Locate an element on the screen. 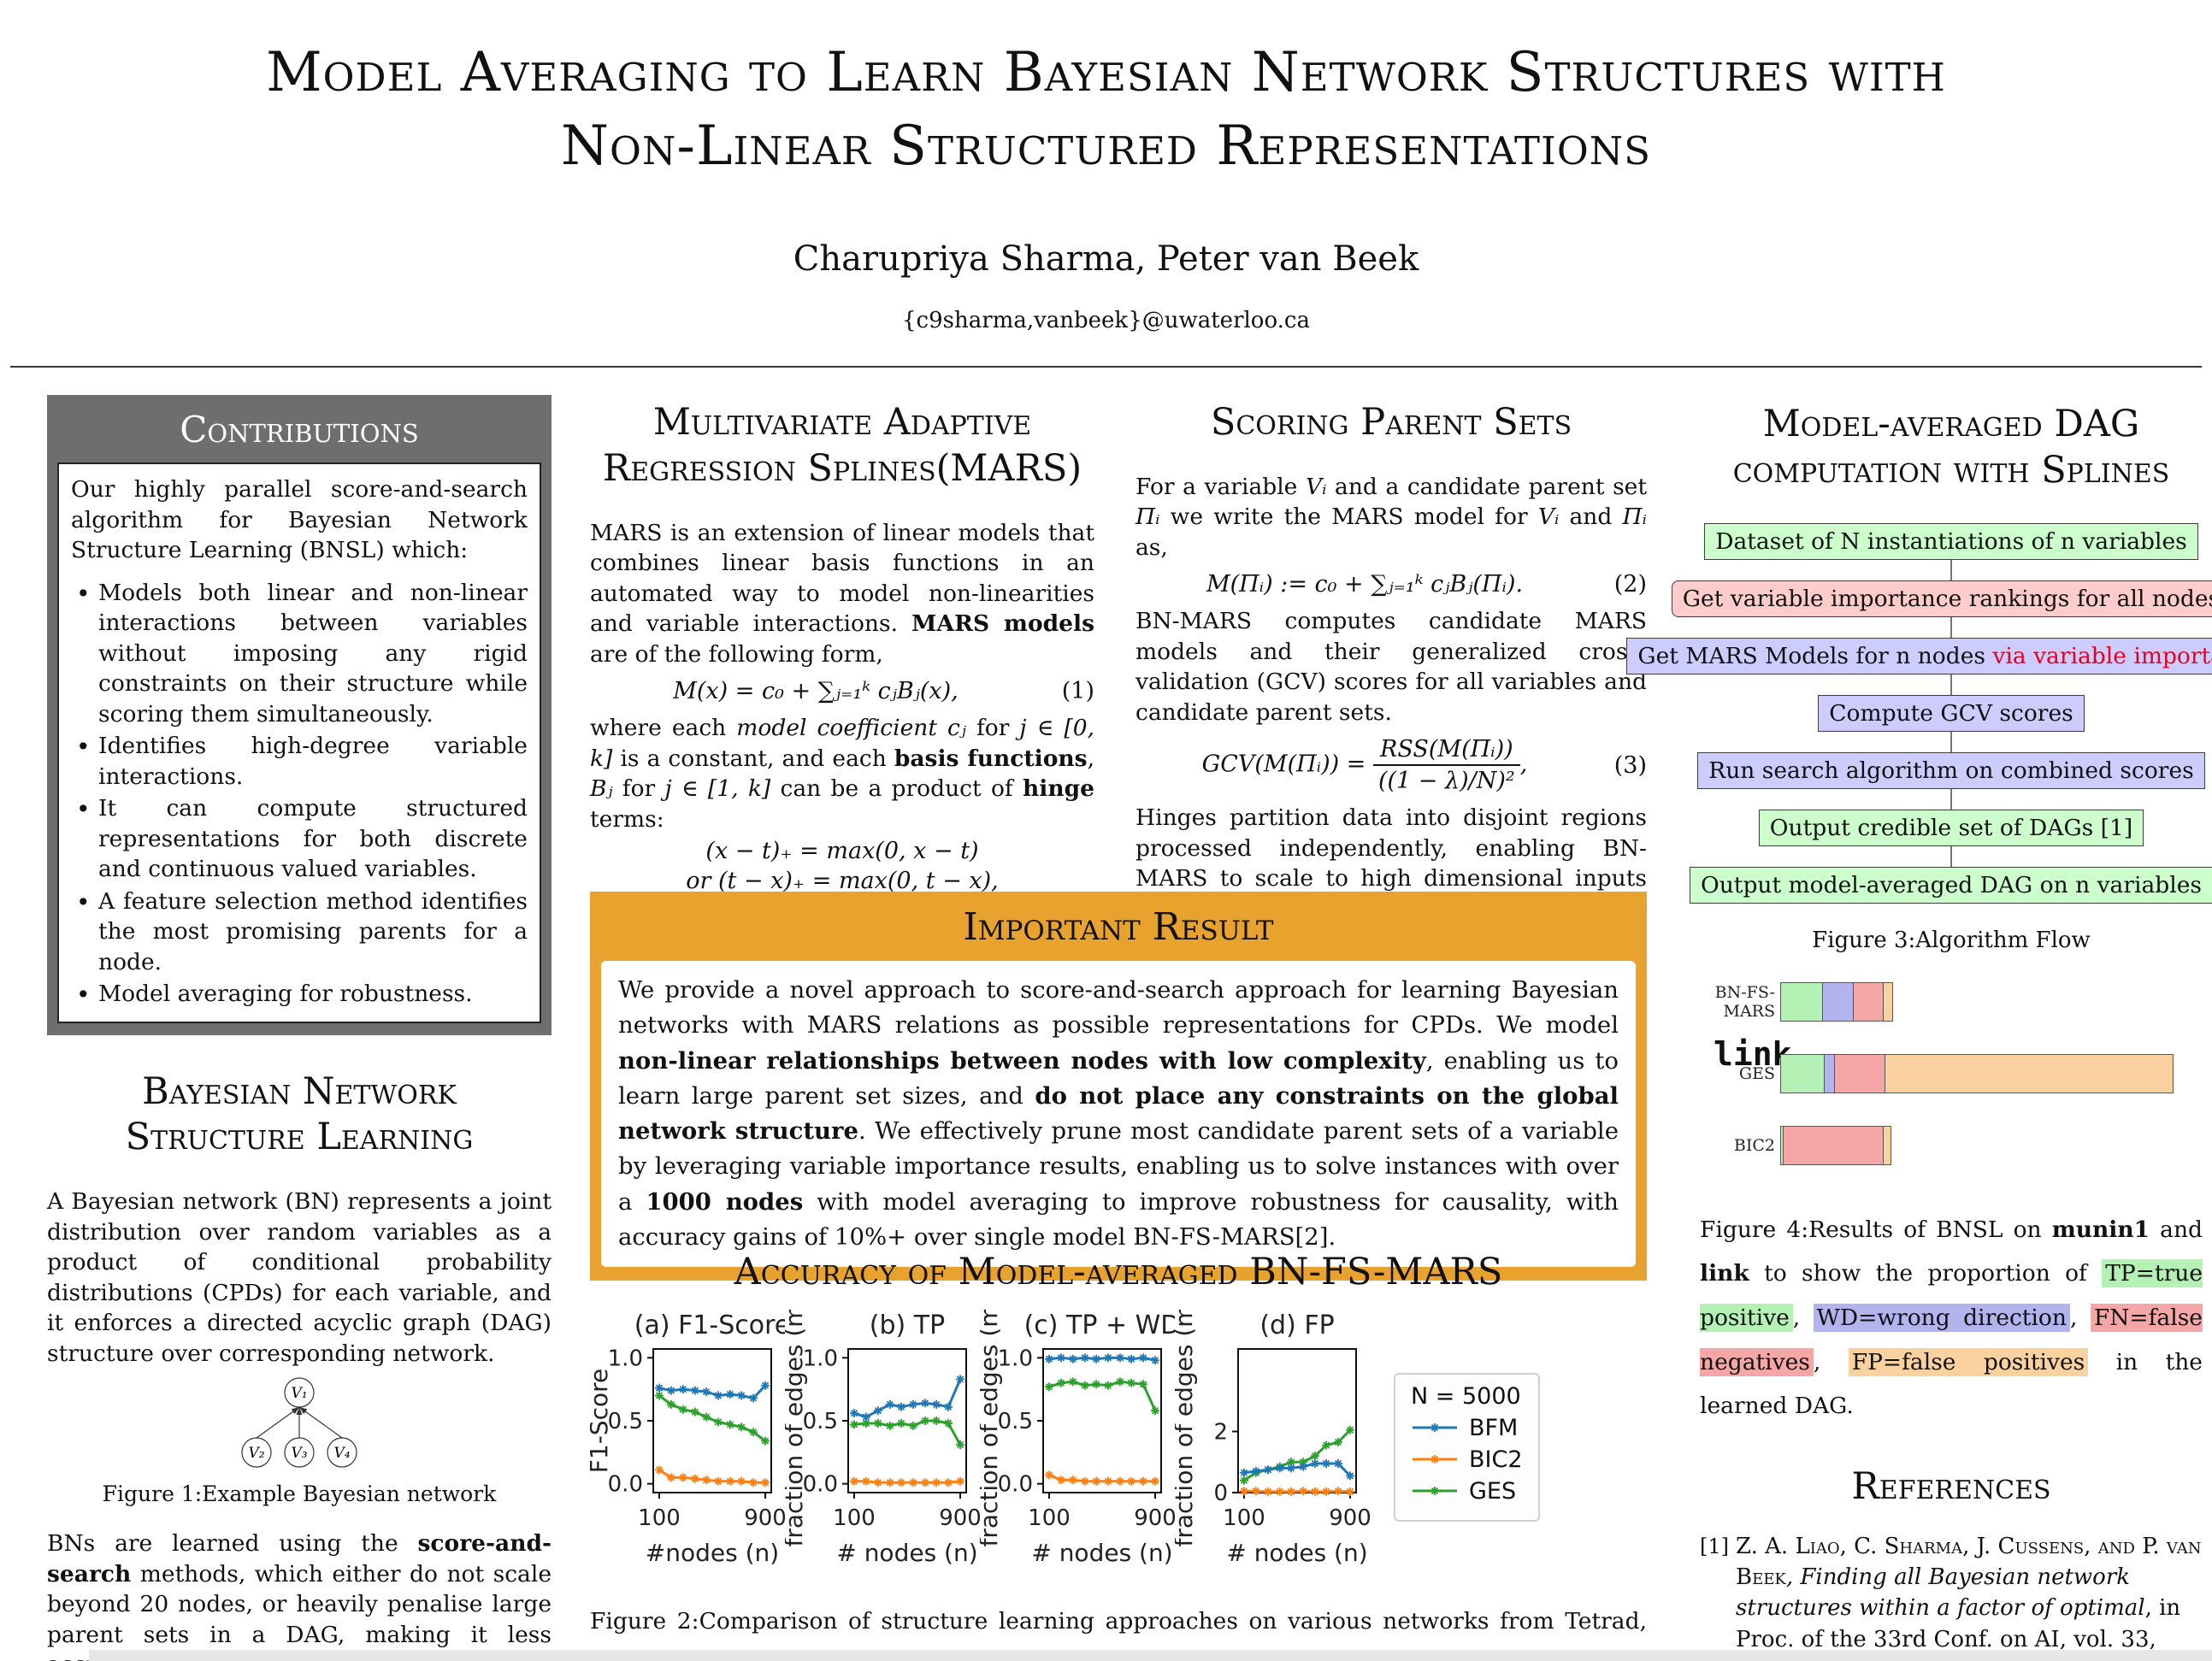 This screenshot has height=1661, width=2212. figure3-caption: Figure 3:Algorithm Flow is located at coordinates (1951, 940).